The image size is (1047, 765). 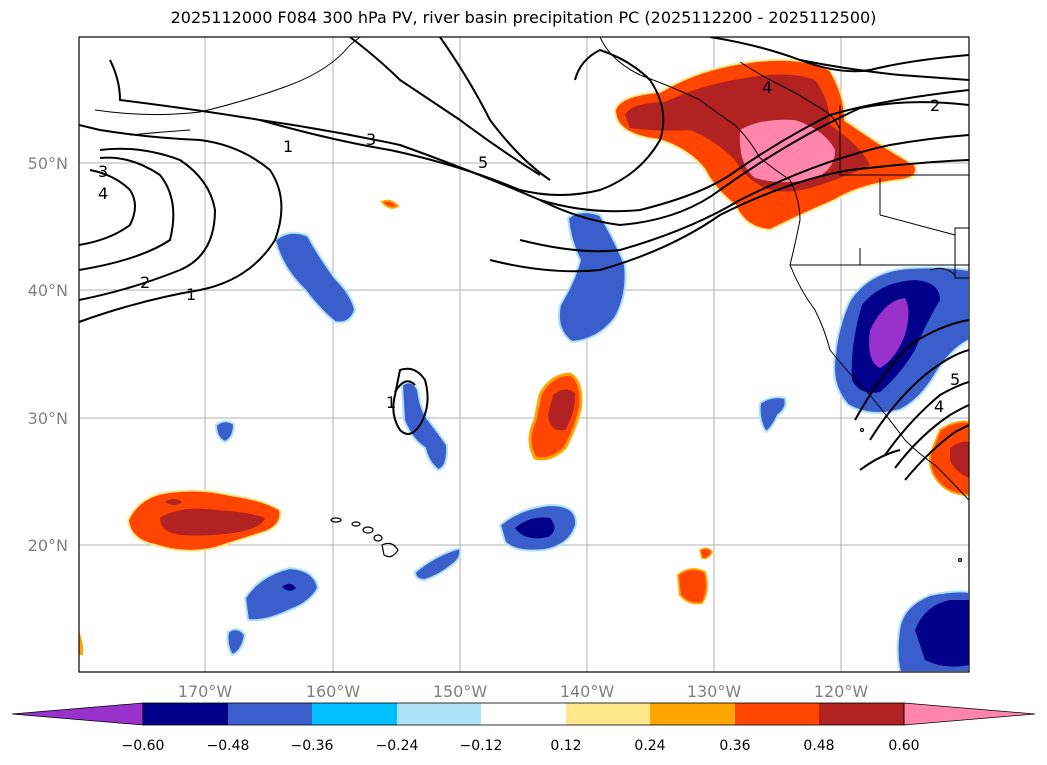 What do you see at coordinates (460, 691) in the screenshot?
I see `lon-label: 150°W` at bounding box center [460, 691].